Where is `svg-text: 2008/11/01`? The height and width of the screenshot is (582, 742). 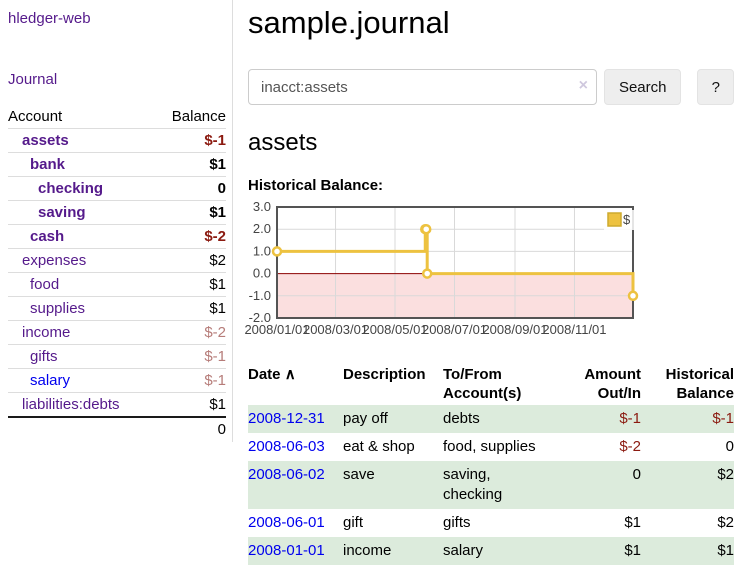
svg-text: 2008/11/01 is located at coordinates (574, 329).